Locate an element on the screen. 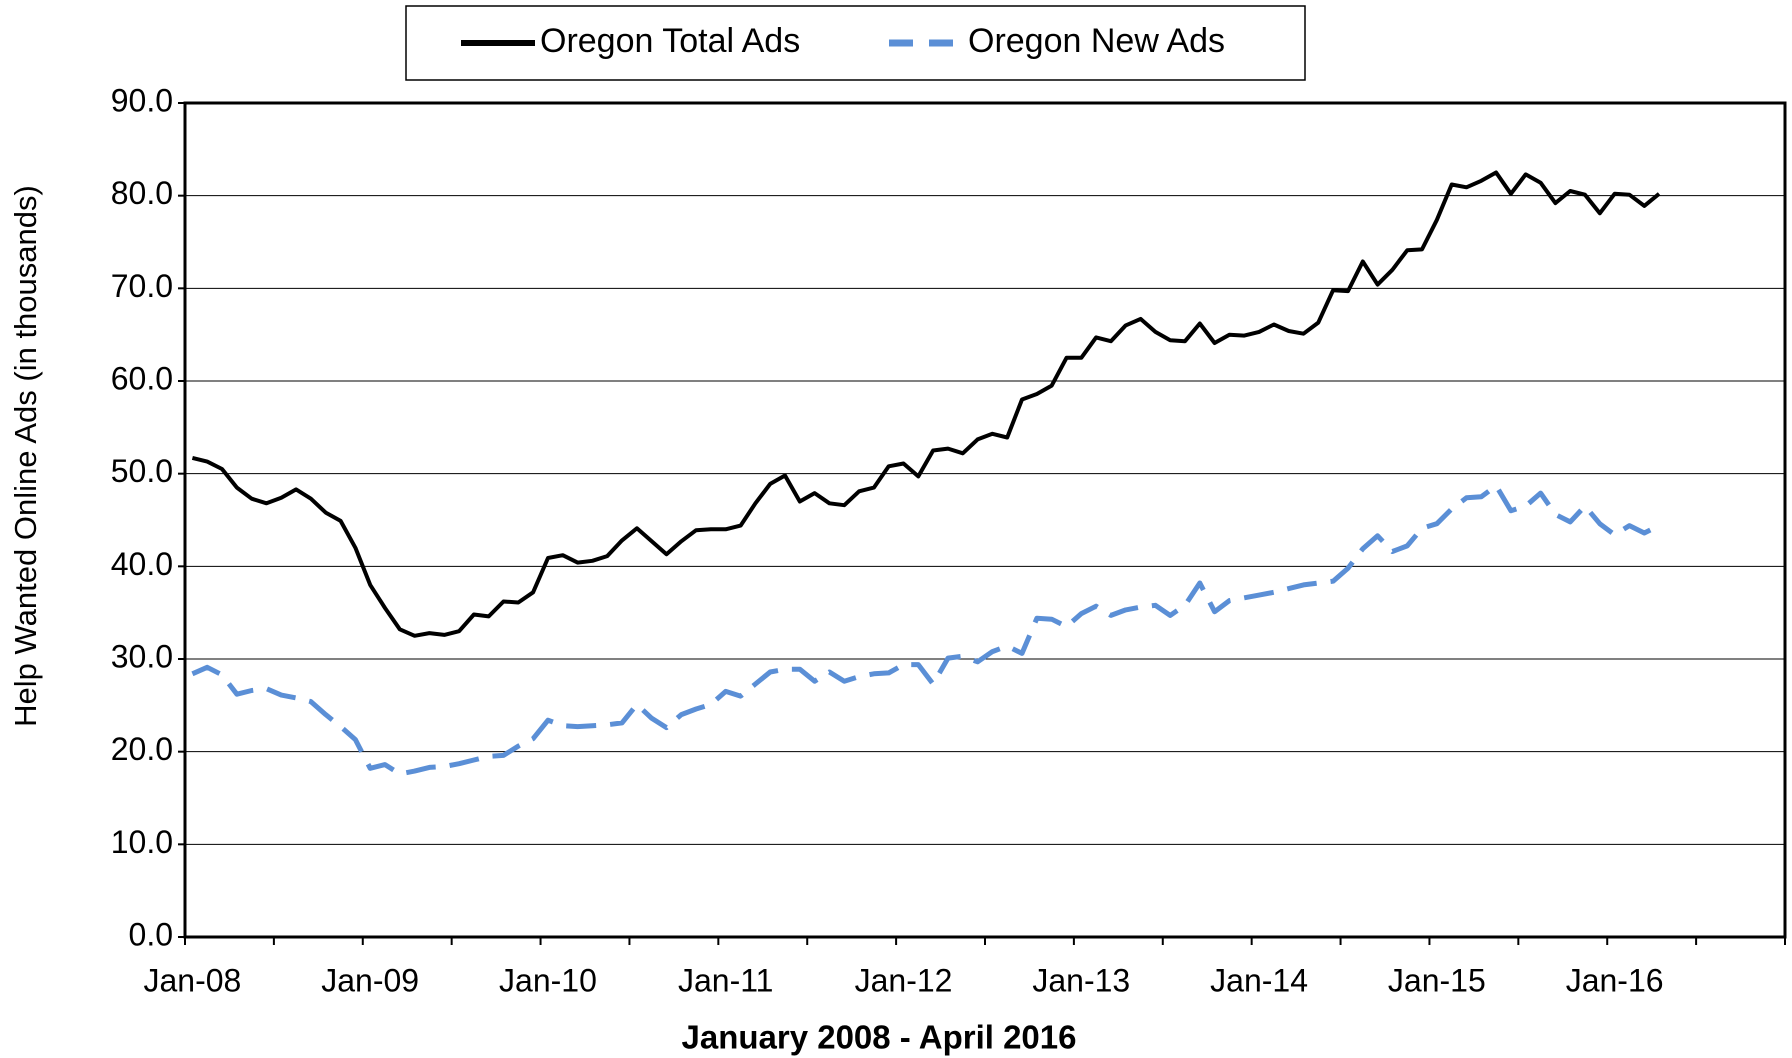 The height and width of the screenshot is (1058, 1792). x-tick-label: Jan-10 is located at coordinates (548, 980).